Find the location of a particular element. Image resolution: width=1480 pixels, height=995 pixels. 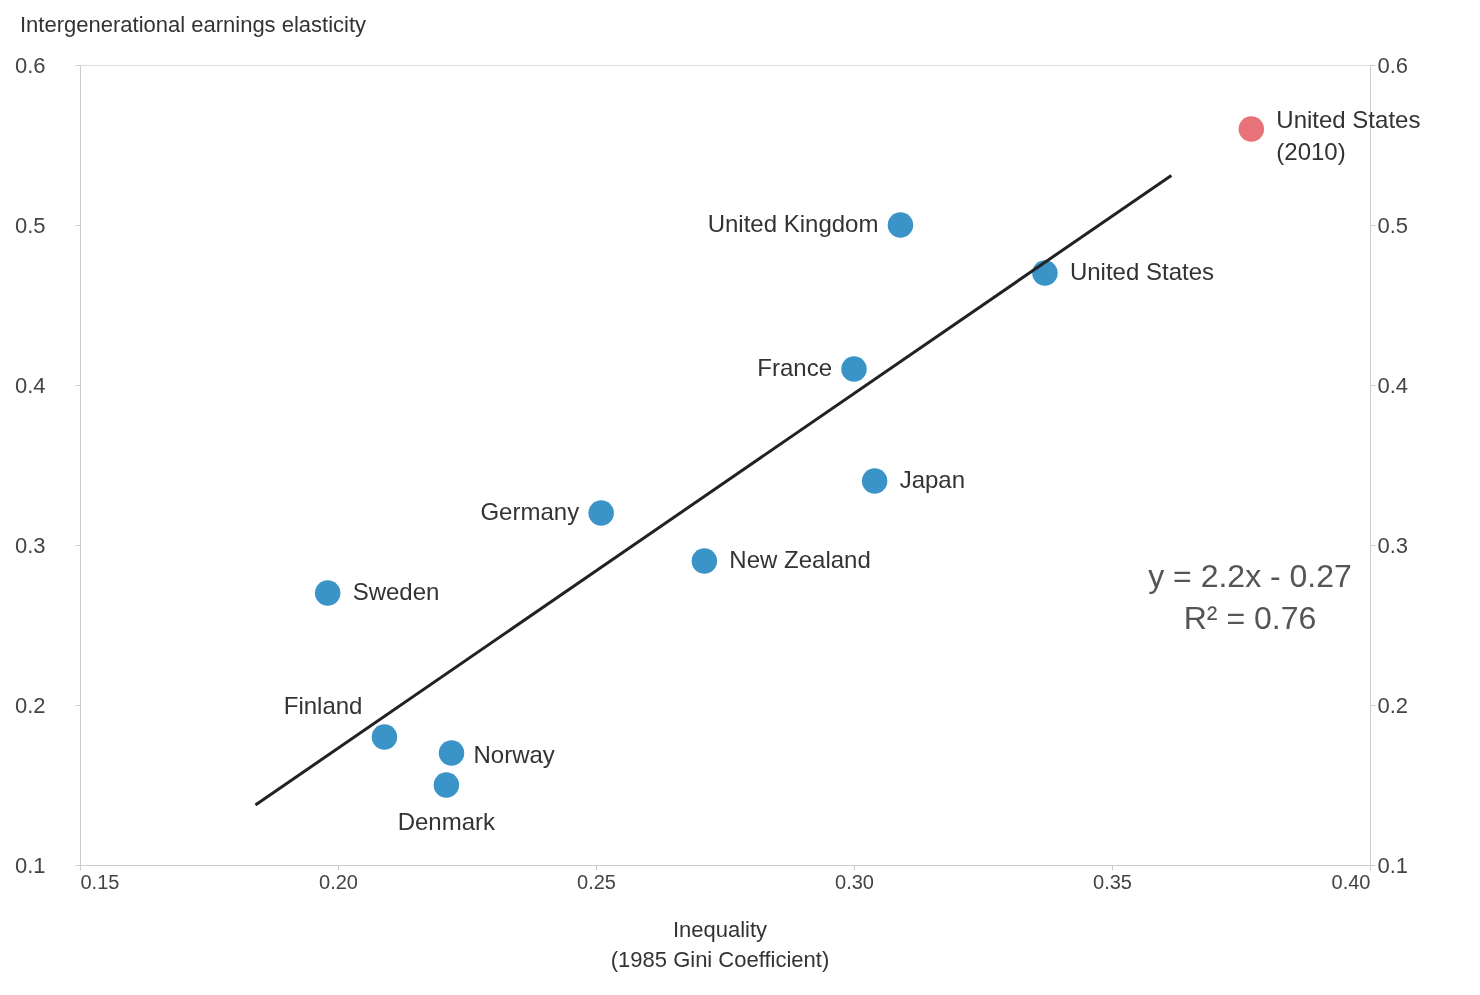

annotation: United States is located at coordinates (1142, 271).